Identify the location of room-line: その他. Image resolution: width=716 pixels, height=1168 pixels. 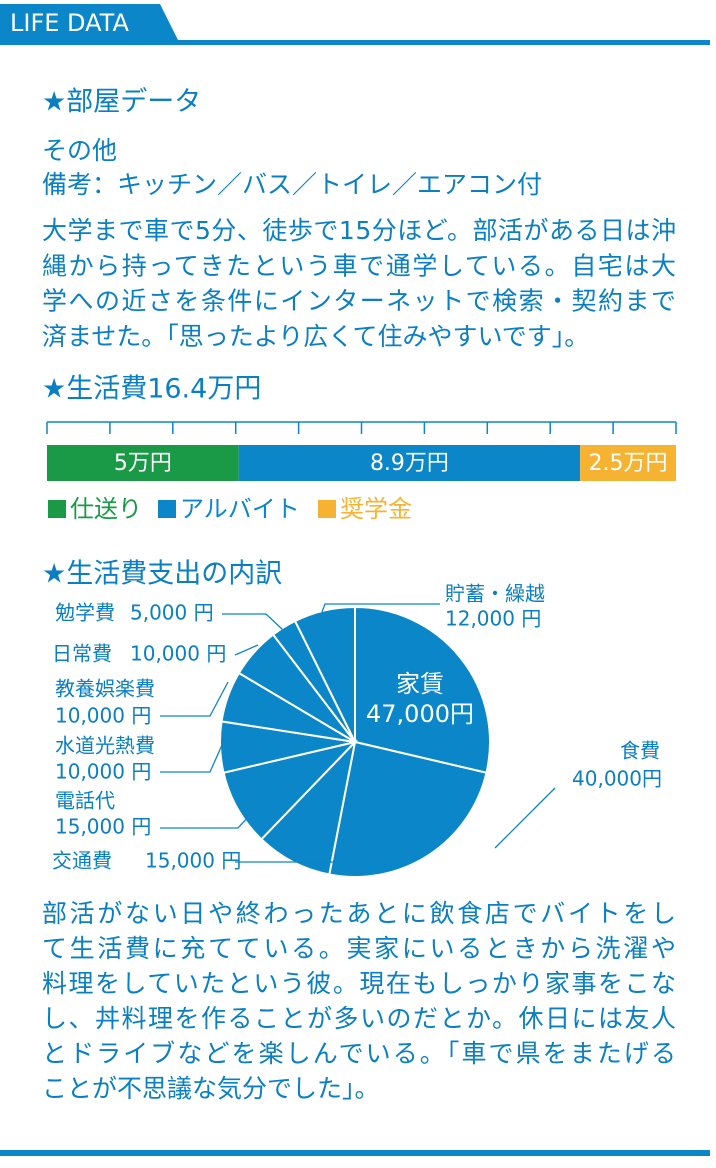
(79, 150).